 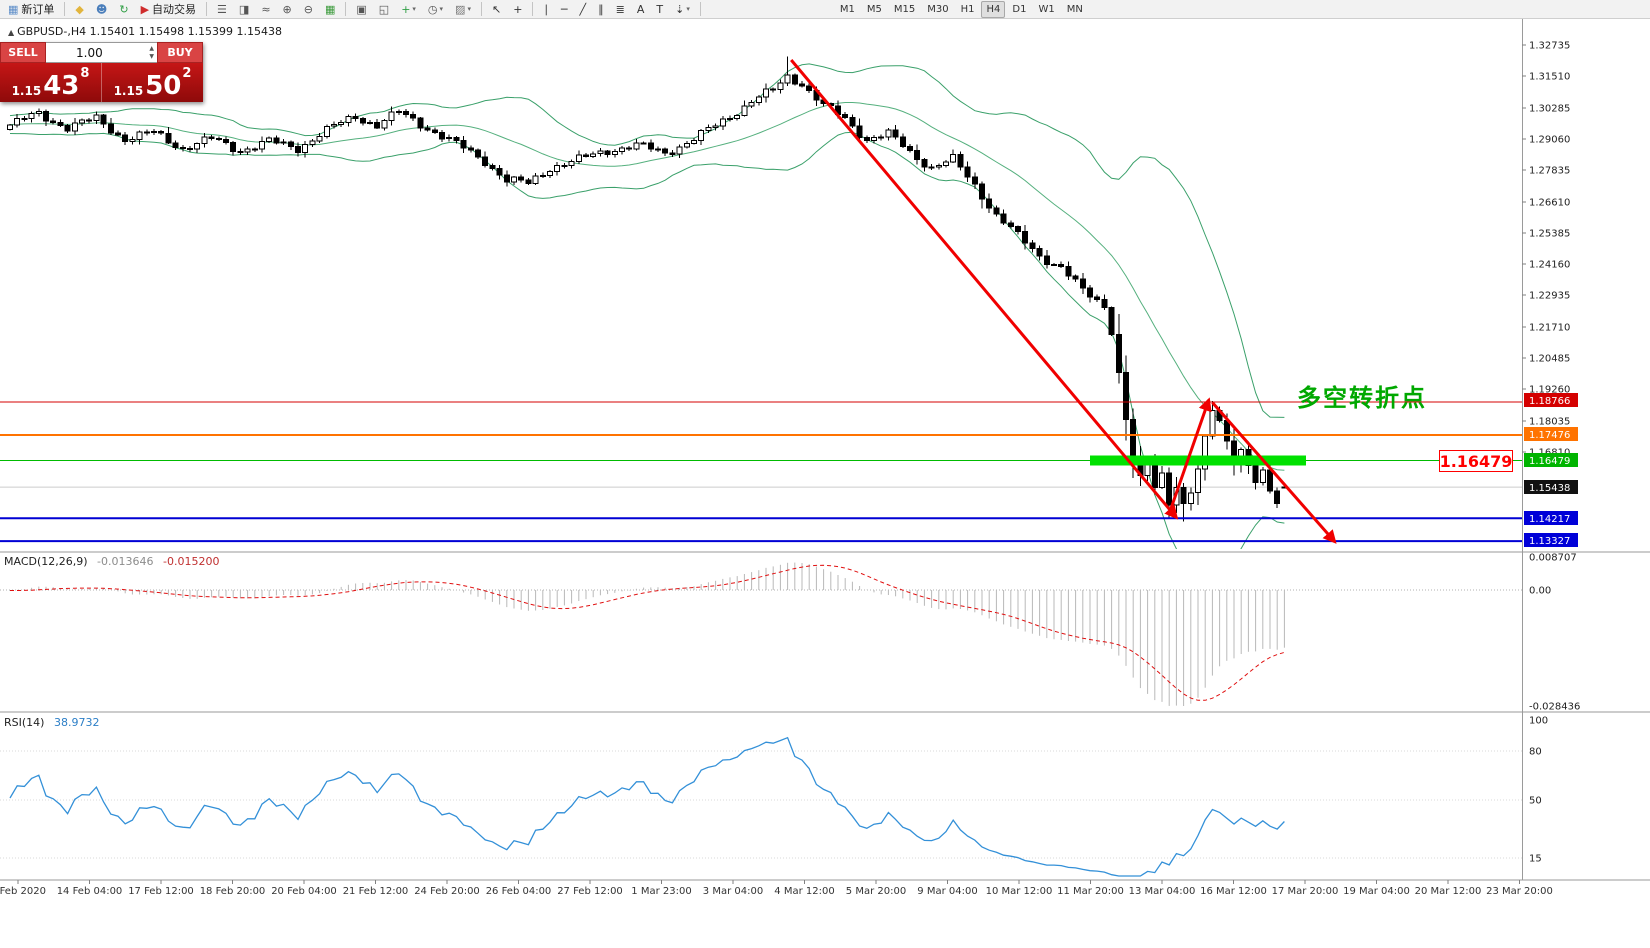 What do you see at coordinates (564, 9) in the screenshot?
I see `horizontal-line-tool: ─` at bounding box center [564, 9].